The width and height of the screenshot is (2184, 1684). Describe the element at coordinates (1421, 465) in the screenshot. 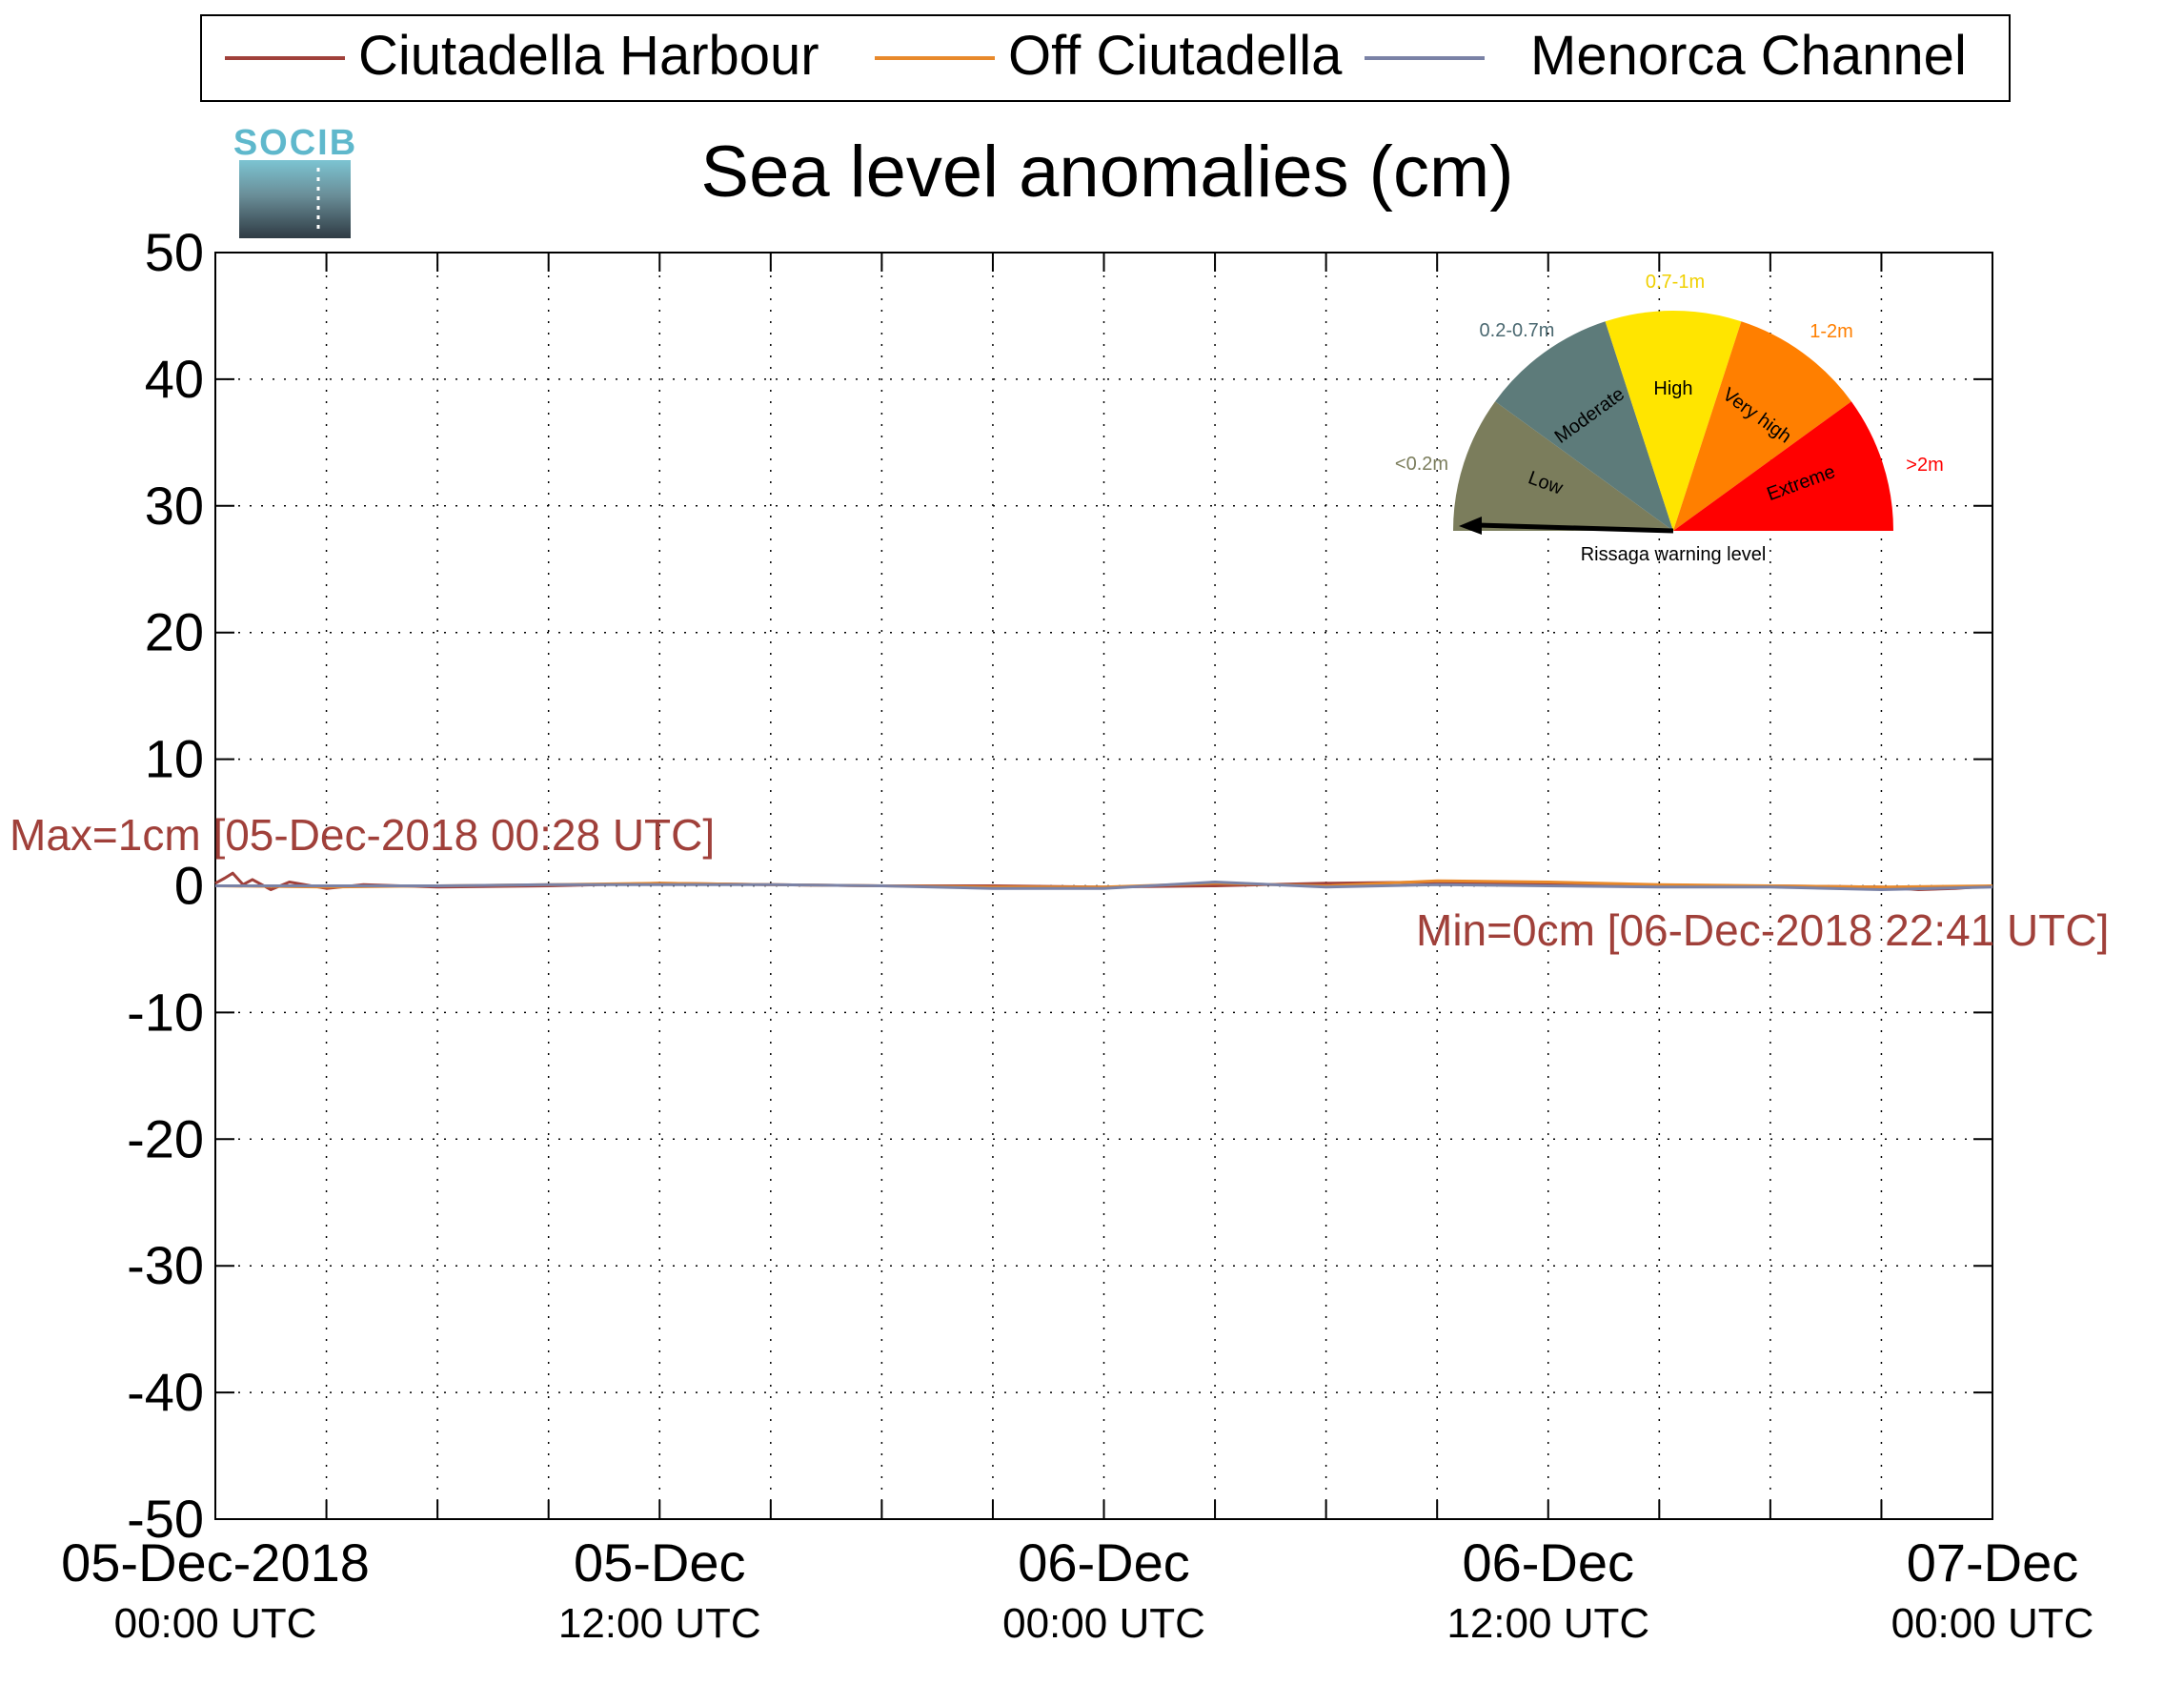

I see `gauge-range-label-0: <0.2m` at that location.